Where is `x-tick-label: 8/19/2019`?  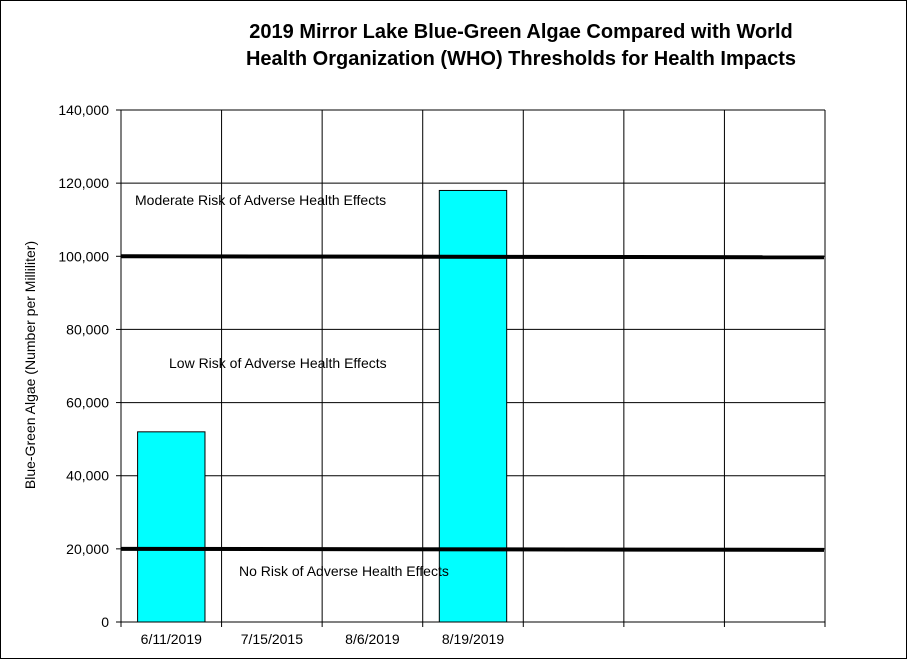
x-tick-label: 8/19/2019 is located at coordinates (473, 639).